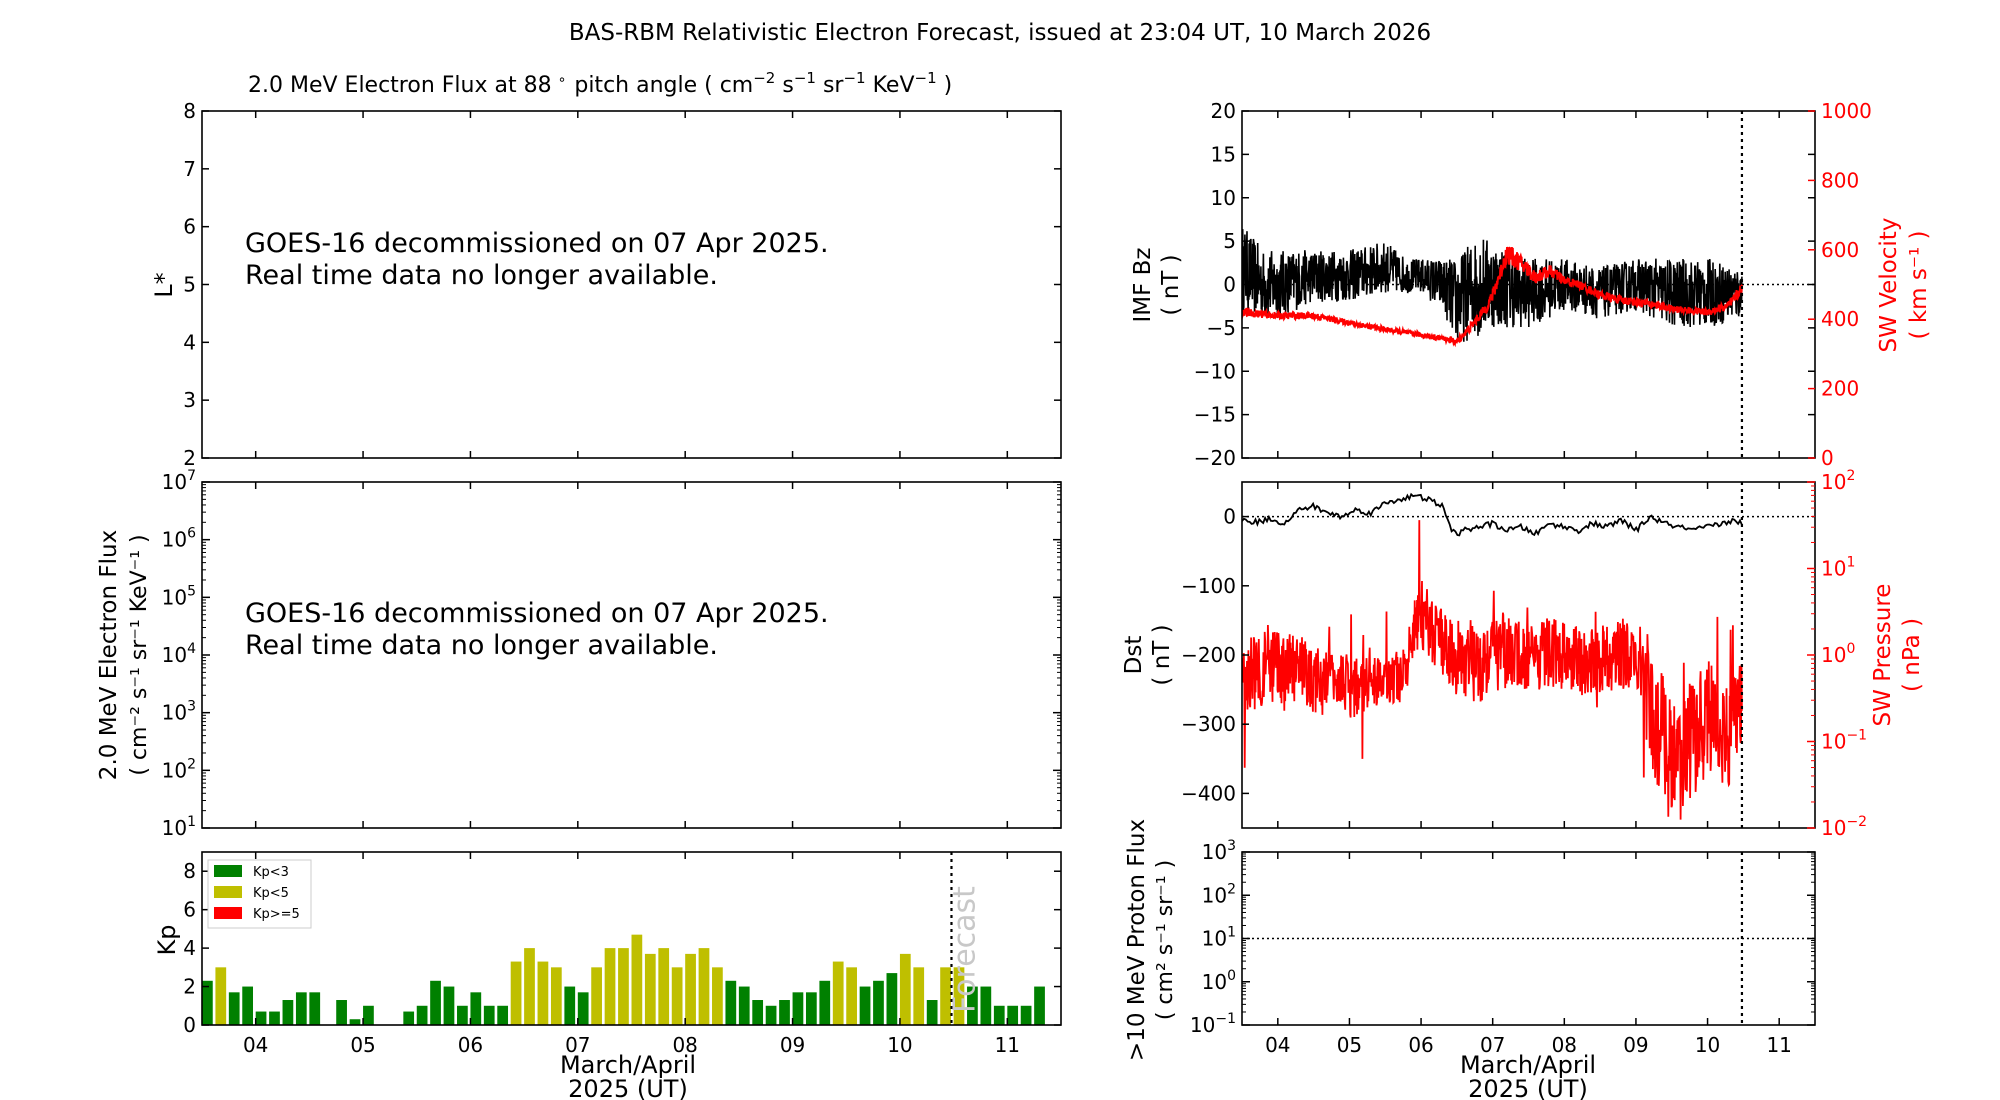 This screenshot has height=1100, width=2000. What do you see at coordinates (1223, 198) in the screenshot?
I see `imf-y-tick-label-6: 10` at bounding box center [1223, 198].